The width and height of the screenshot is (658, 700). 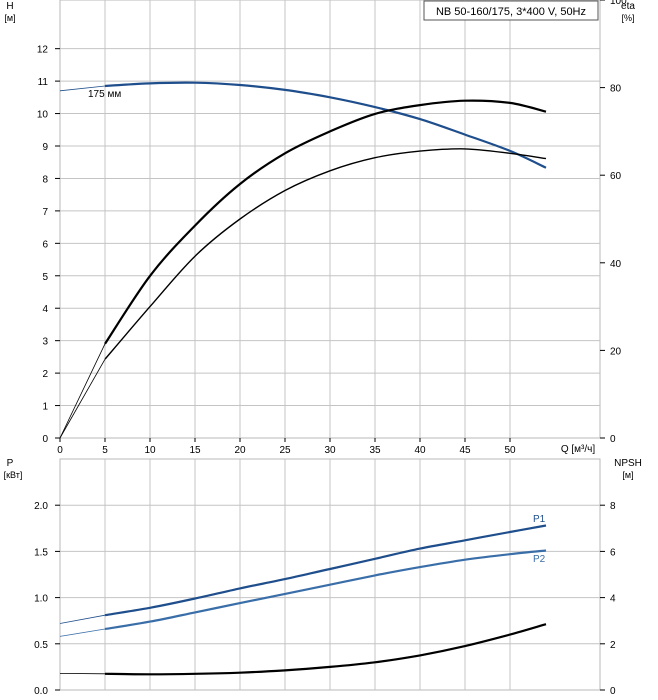 What do you see at coordinates (9, 18) in the screenshot?
I see `head-axis-unit: [м]` at bounding box center [9, 18].